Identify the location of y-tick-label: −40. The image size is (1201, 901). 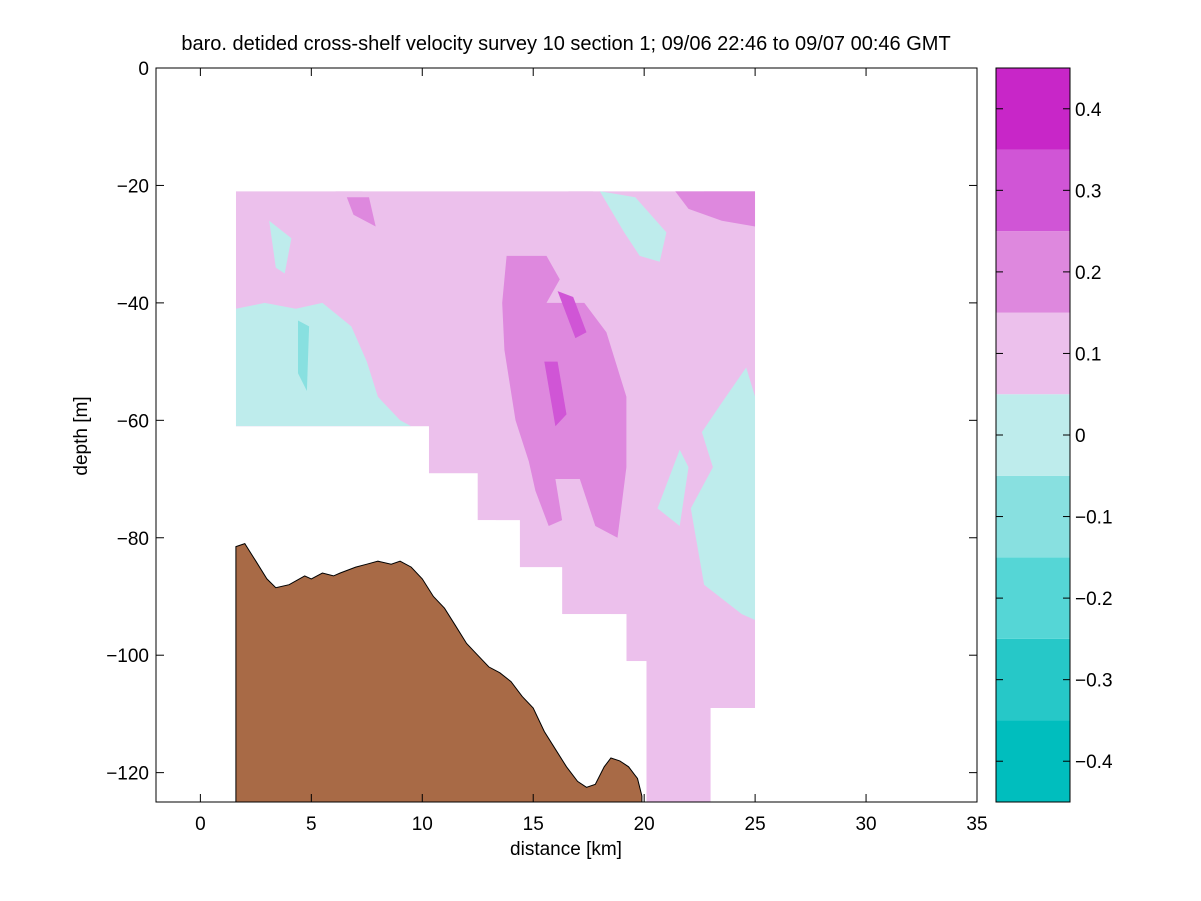
(133, 304).